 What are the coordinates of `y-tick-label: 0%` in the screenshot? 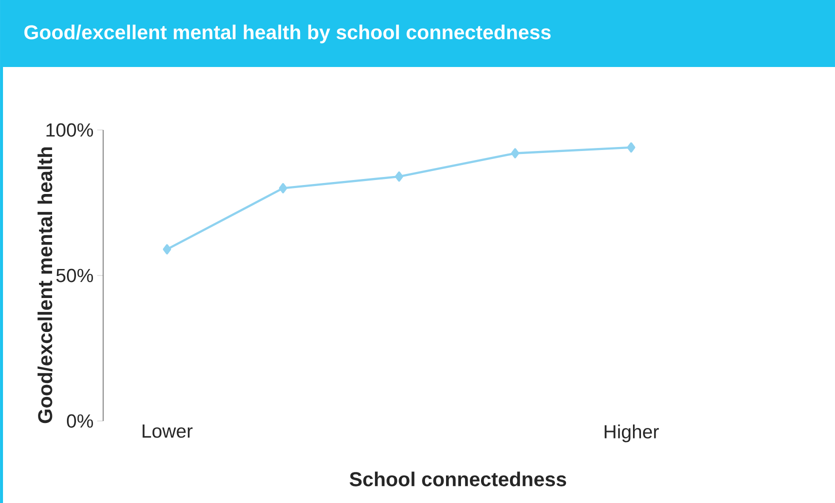 It's located at (79, 421).